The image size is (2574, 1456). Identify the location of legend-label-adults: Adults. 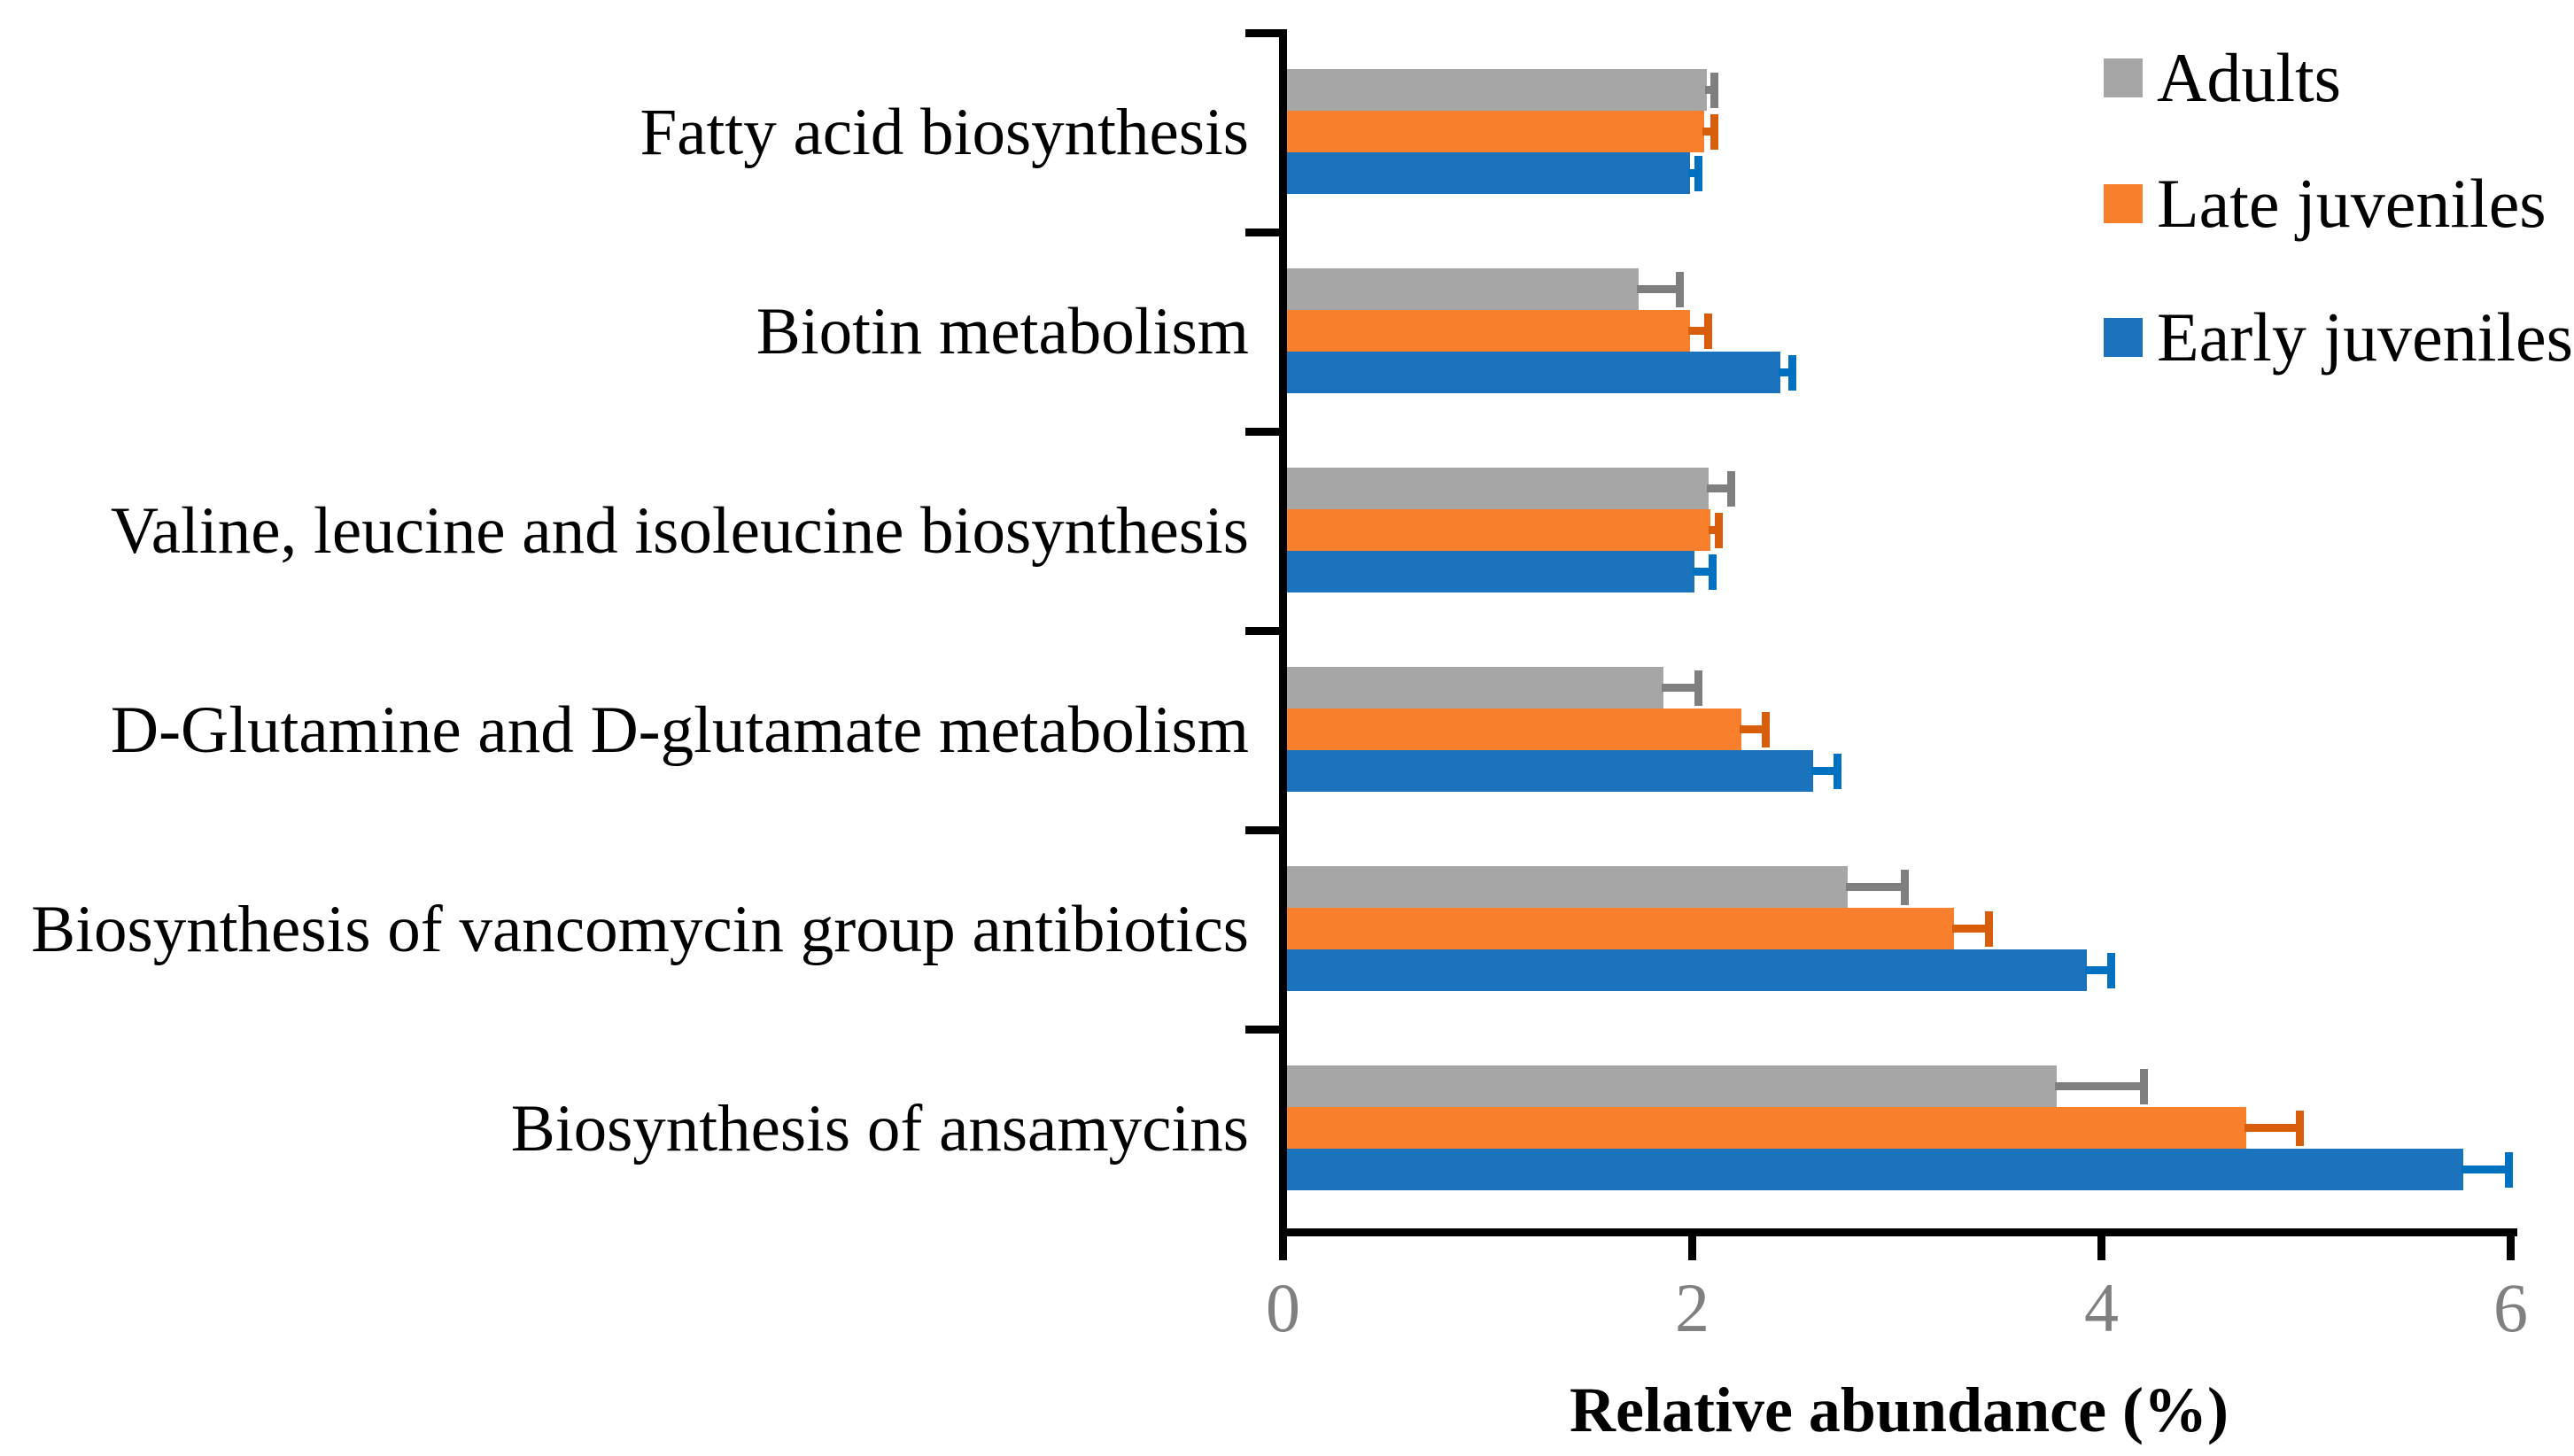
(2249, 77).